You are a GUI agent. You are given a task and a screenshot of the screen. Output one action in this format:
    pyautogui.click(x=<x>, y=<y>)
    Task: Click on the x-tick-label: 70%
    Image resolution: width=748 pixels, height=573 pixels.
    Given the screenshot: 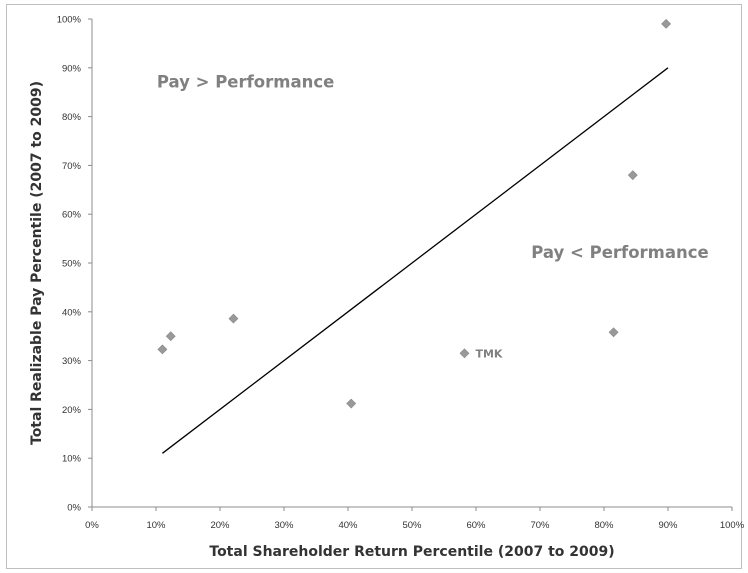 What is the action you would take?
    pyautogui.click(x=540, y=525)
    